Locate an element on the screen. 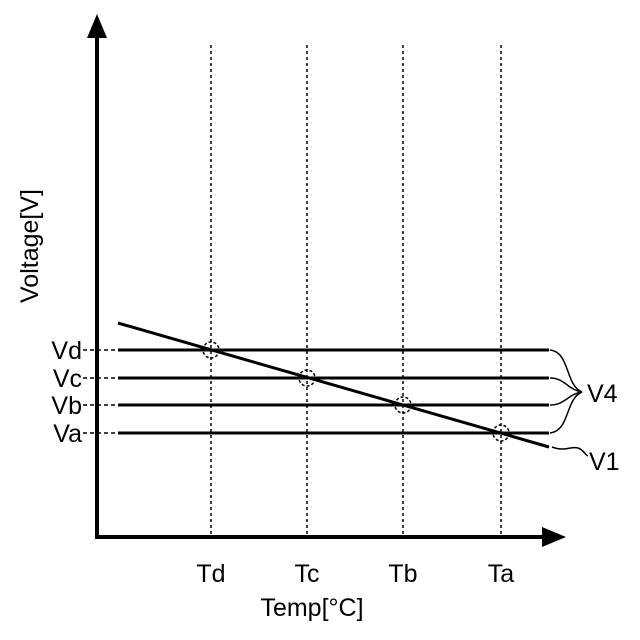 This screenshot has width=640, height=640. voltage-label-vc: Vc is located at coordinates (67, 379).